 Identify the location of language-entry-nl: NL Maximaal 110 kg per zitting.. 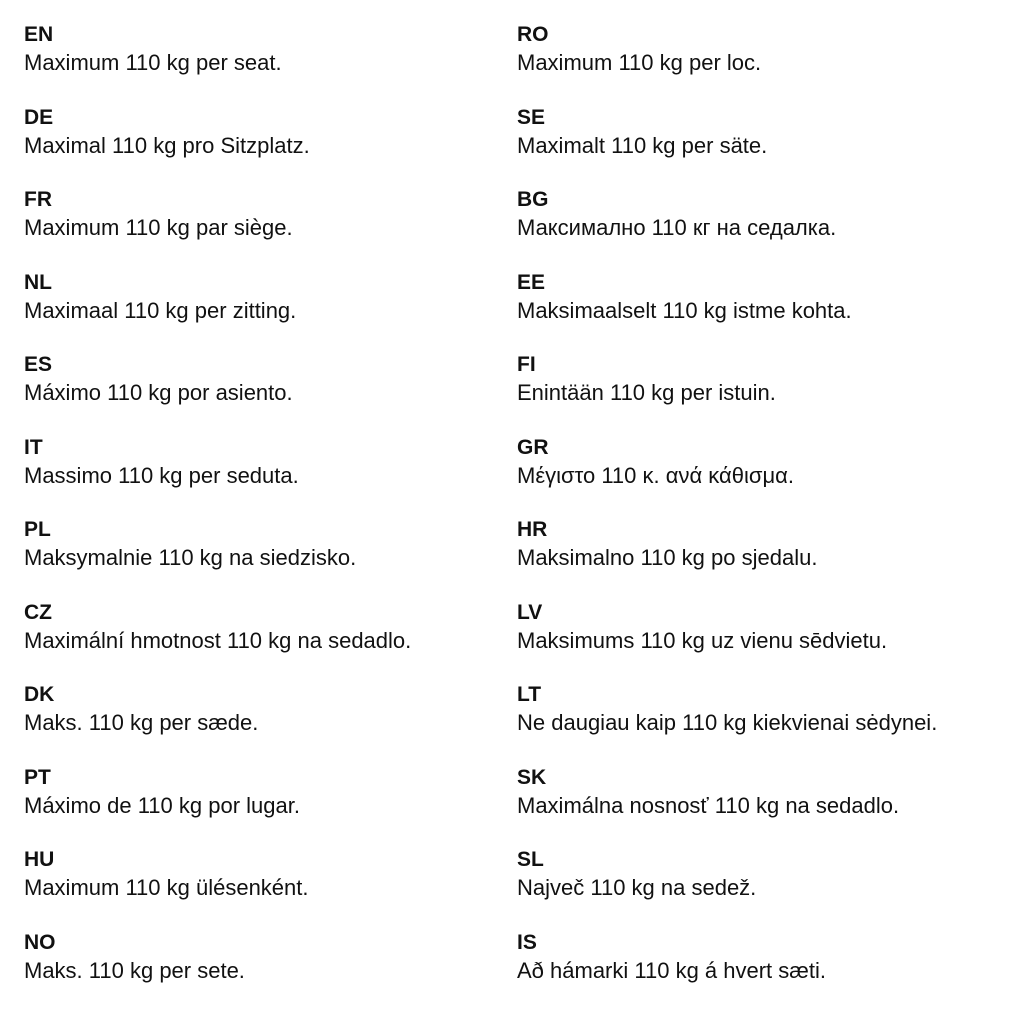
(269, 310).